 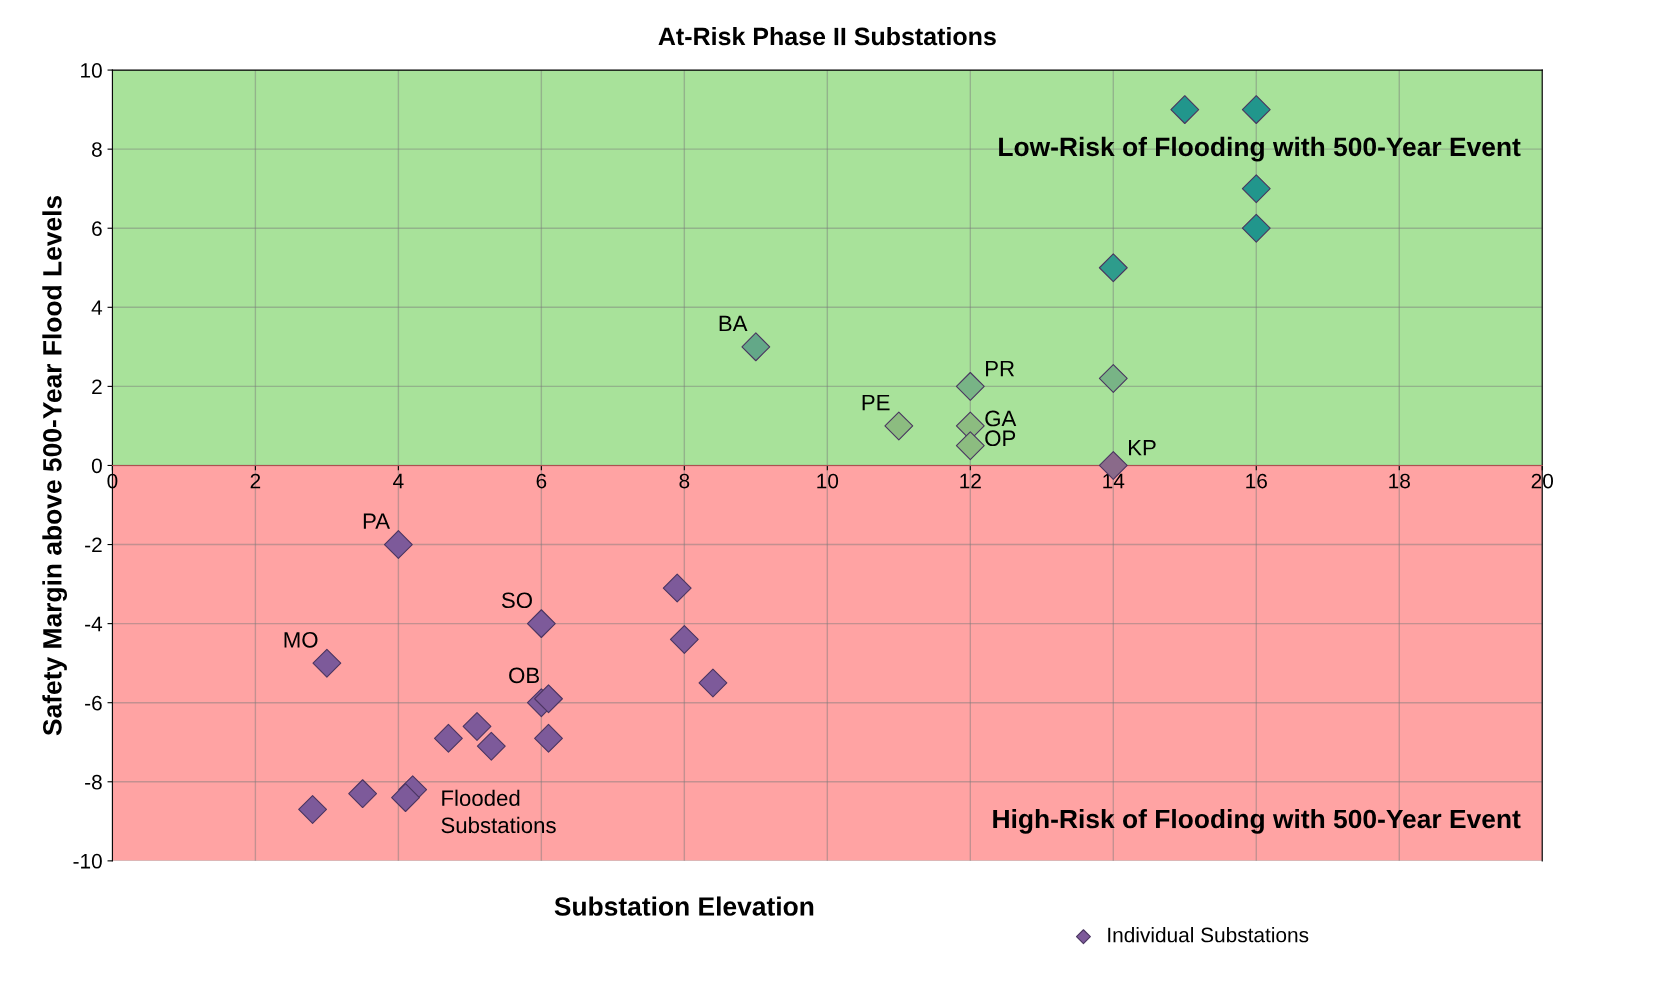 What do you see at coordinates (828, 481) in the screenshot?
I see `x-tick-label: 10` at bounding box center [828, 481].